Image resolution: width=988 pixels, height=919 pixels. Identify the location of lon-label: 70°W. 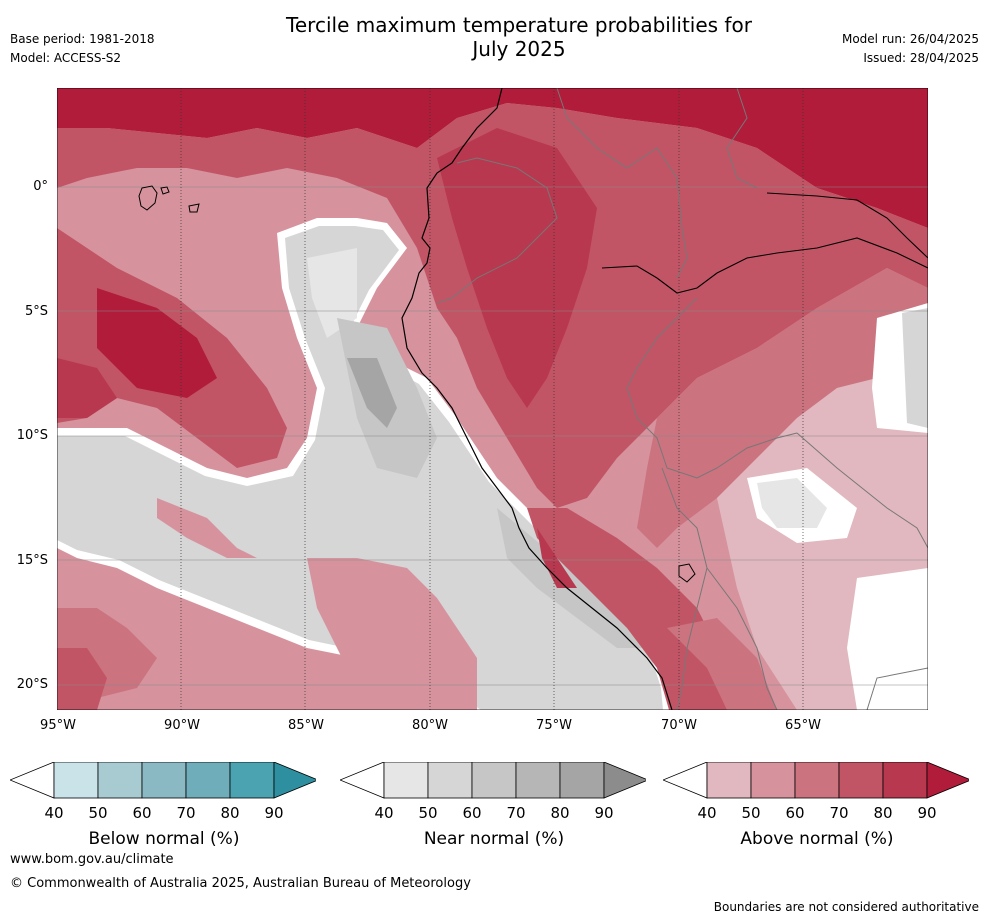
(679, 725).